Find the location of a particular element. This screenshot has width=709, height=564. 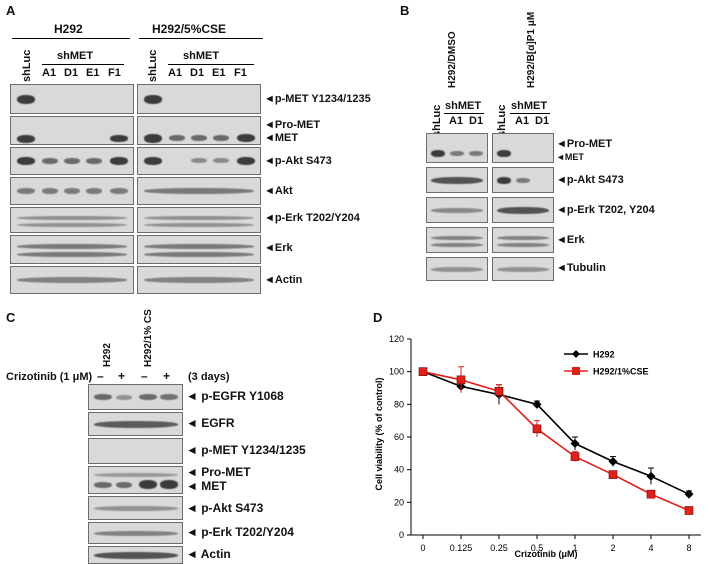

panel-b-lane-d1-1: D1 is located at coordinates (476, 121).